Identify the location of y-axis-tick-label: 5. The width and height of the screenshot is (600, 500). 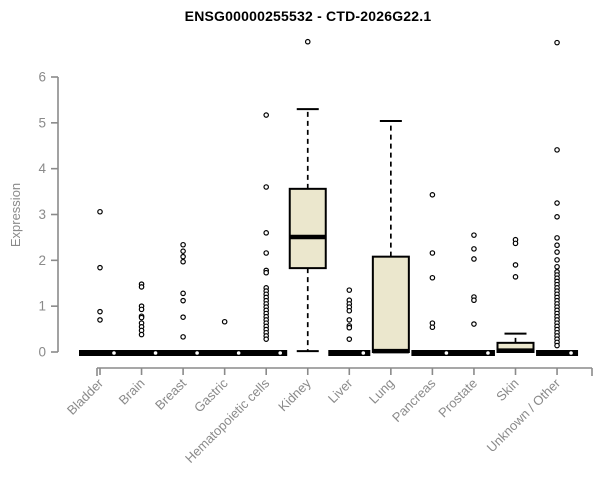
(42, 122).